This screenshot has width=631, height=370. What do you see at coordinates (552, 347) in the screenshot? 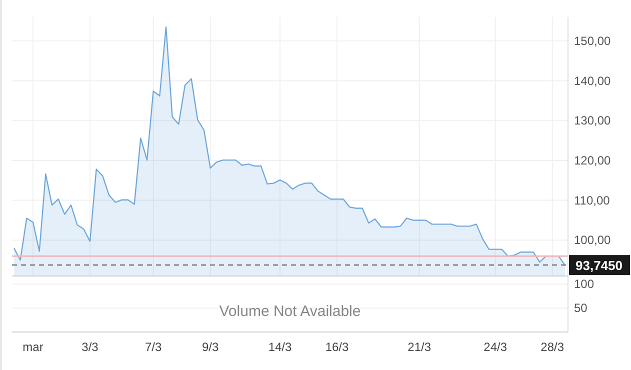
I see `x-tick-label: 28/3` at bounding box center [552, 347].